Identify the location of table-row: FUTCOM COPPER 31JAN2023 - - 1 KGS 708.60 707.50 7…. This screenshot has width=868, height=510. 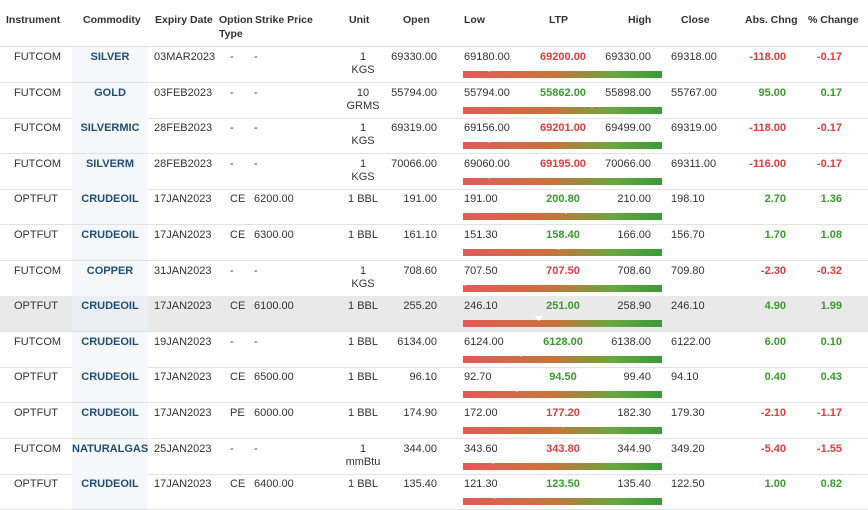
(434, 278).